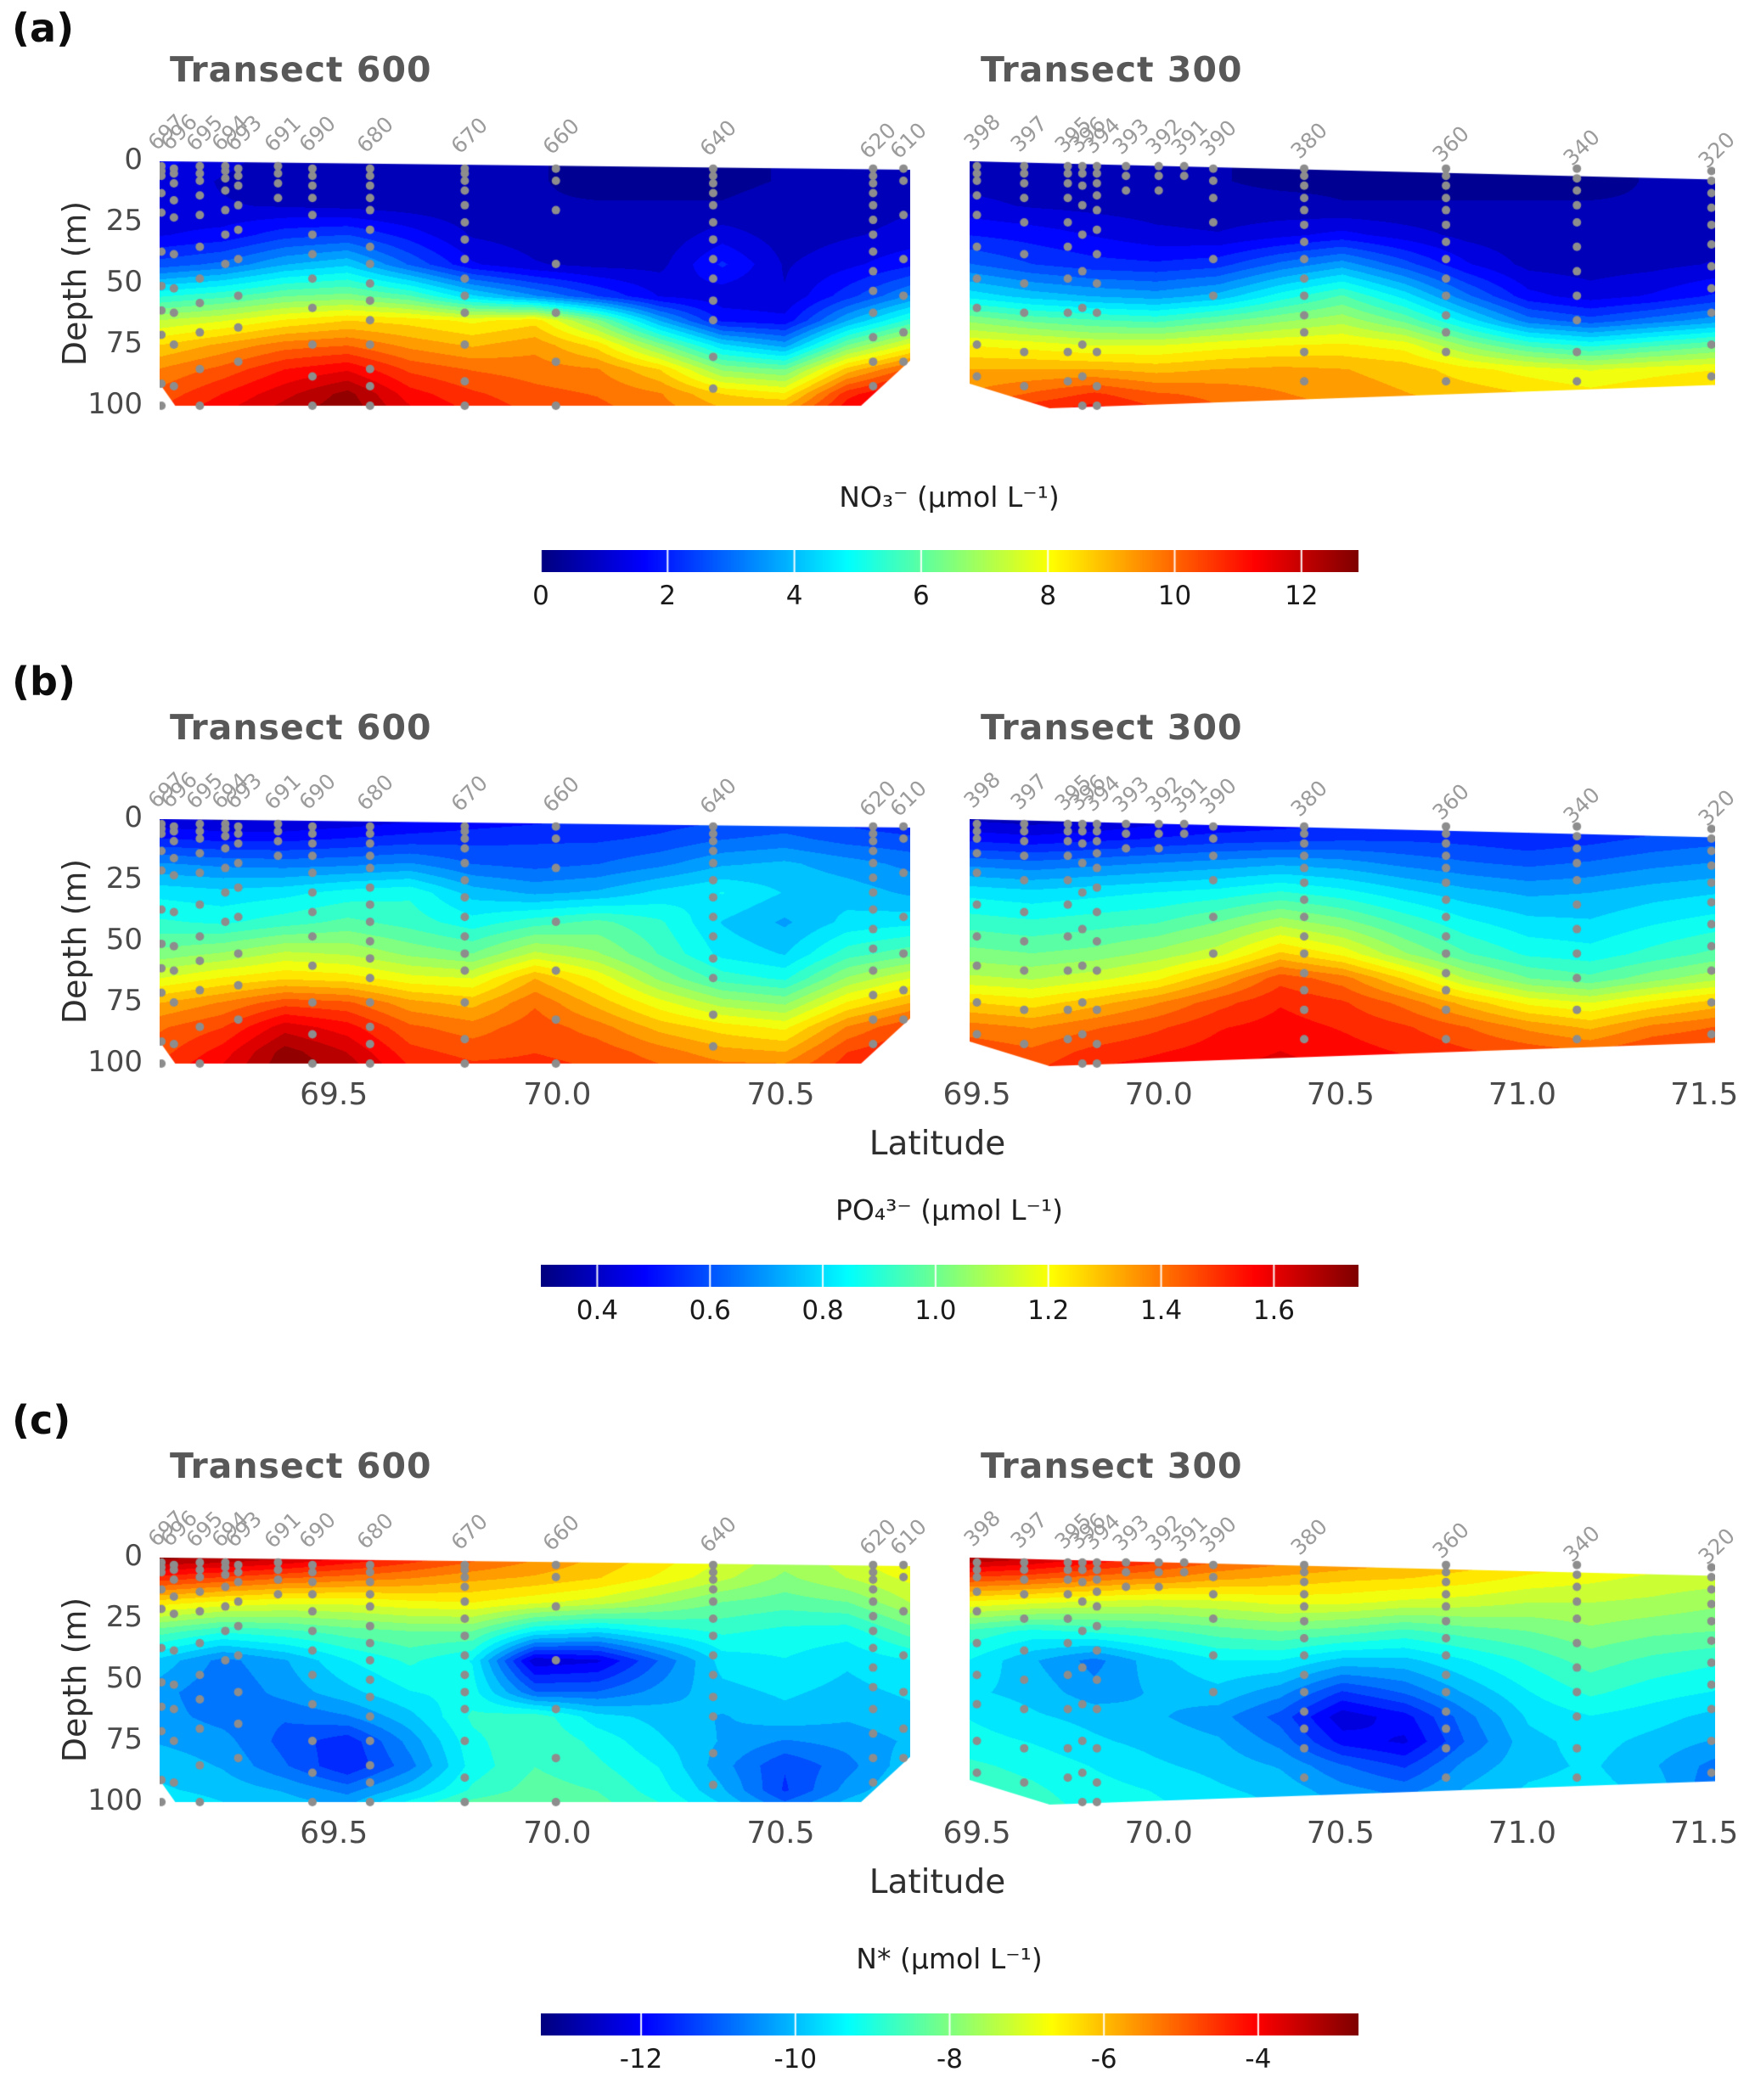 The width and height of the screenshot is (1755, 2100). I want to click on colorbar-tick-b-0.4: 0.4, so click(598, 1310).